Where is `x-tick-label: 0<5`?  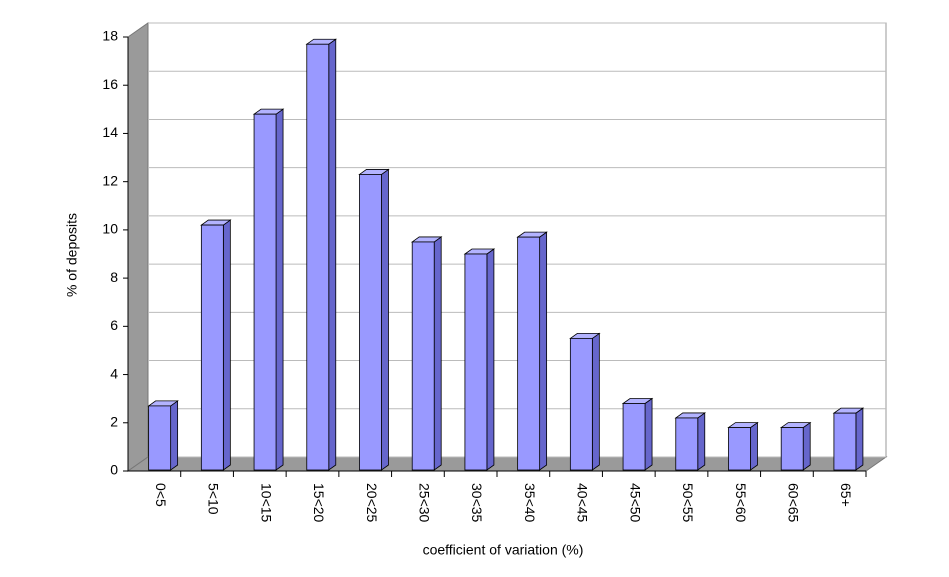
x-tick-label: 0<5 is located at coordinates (161, 495).